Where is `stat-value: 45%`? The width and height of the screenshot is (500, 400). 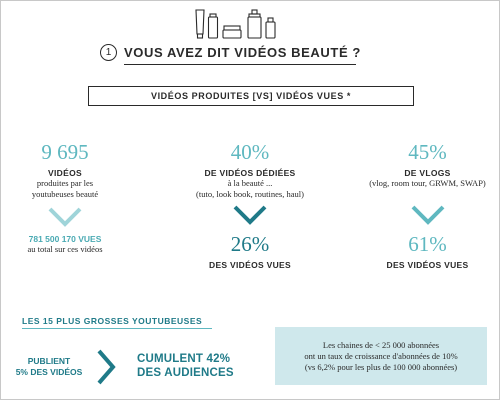 stat-value: 45% is located at coordinates (427, 152).